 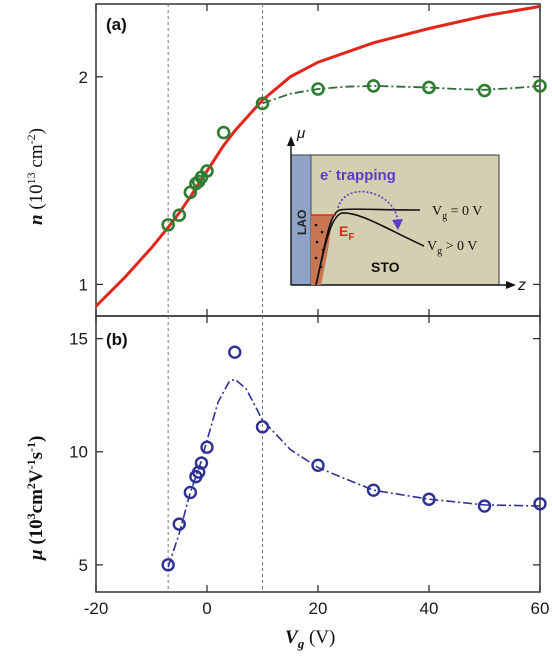 I want to click on inset-vg0-label: Vg = 0 V, so click(x=457, y=213).